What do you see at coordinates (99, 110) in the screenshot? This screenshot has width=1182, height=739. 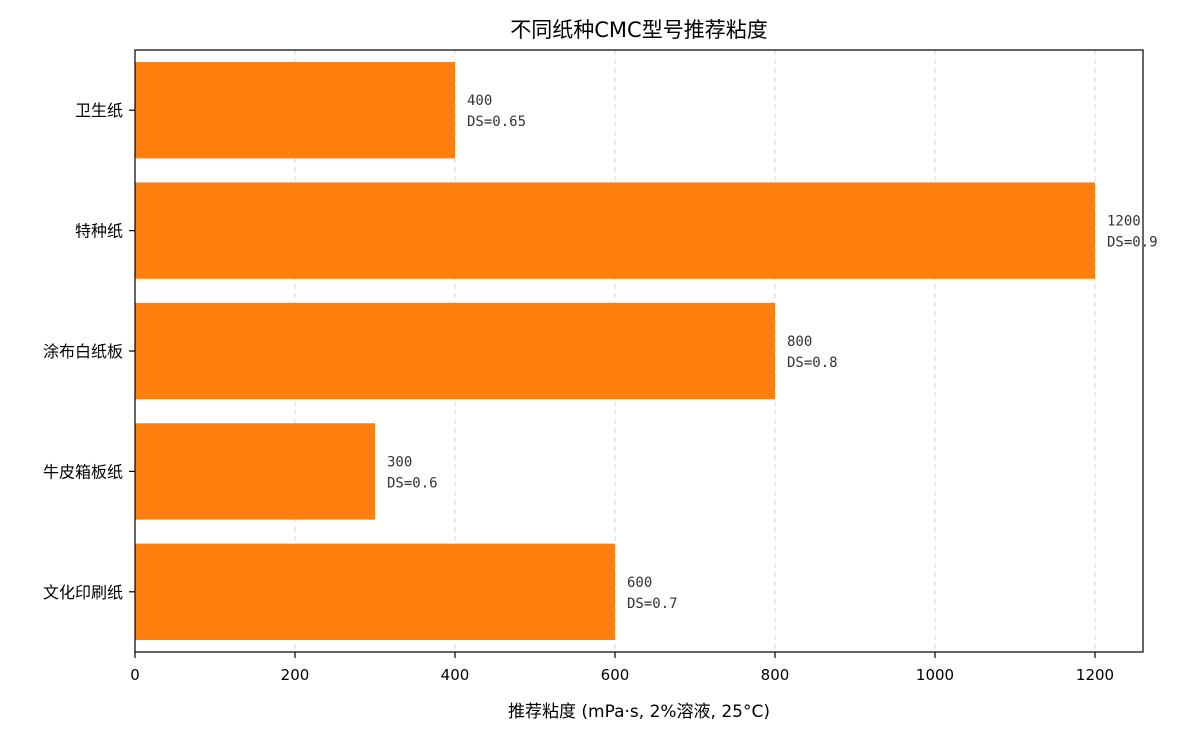 I see `y-tick-label-4: 卫生纸` at bounding box center [99, 110].